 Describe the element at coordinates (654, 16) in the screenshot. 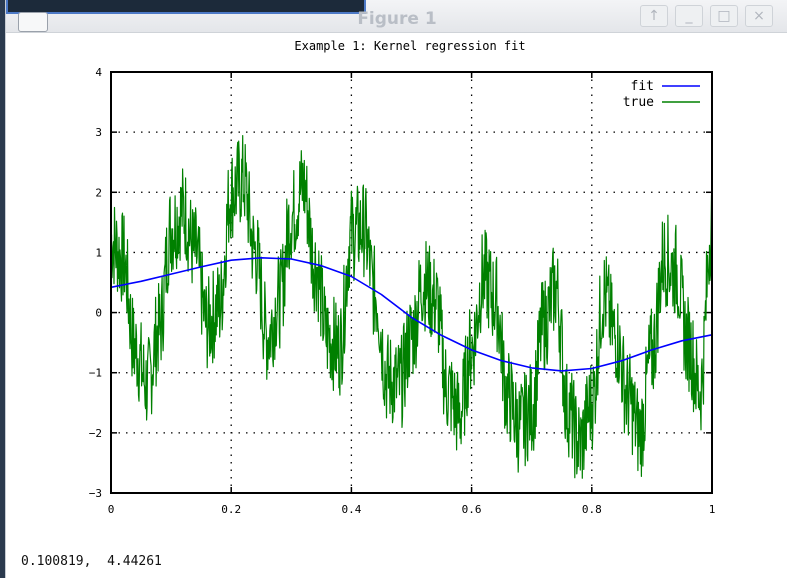

I see `shade-up-button: ↑` at that location.